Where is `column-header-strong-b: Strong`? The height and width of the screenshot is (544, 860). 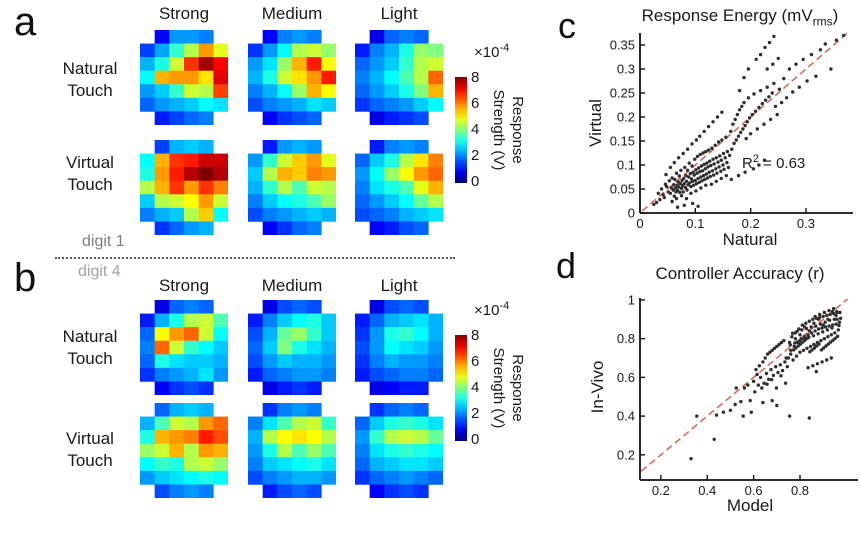
column-header-strong-b: Strong is located at coordinates (184, 285).